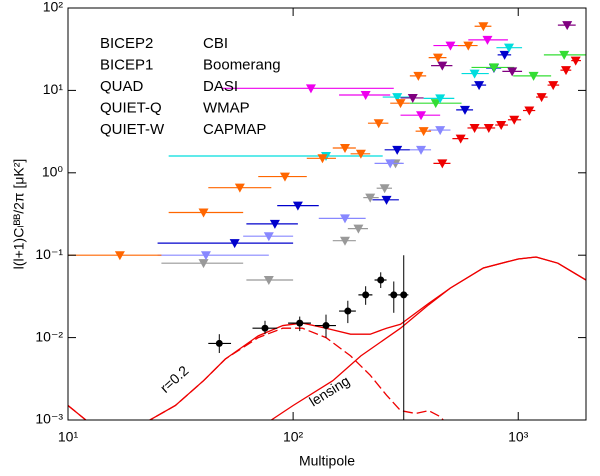 The width and height of the screenshot is (600, 476). What do you see at coordinates (122, 86) in the screenshot?
I see `legend-entry: QUAD` at bounding box center [122, 86].